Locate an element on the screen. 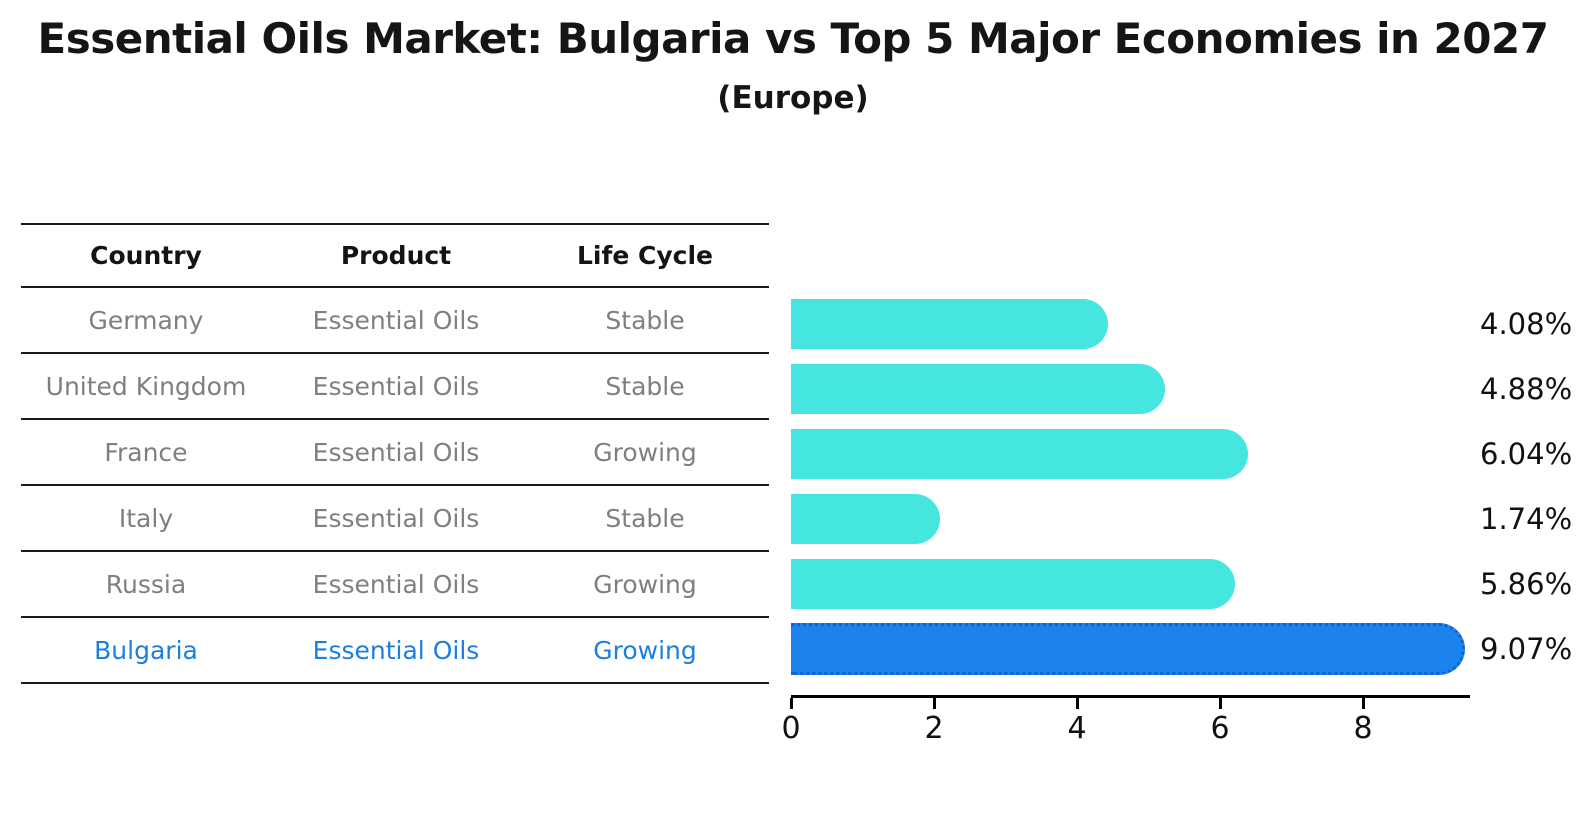  bar-value-label: 9.07% is located at coordinates (1526, 649).